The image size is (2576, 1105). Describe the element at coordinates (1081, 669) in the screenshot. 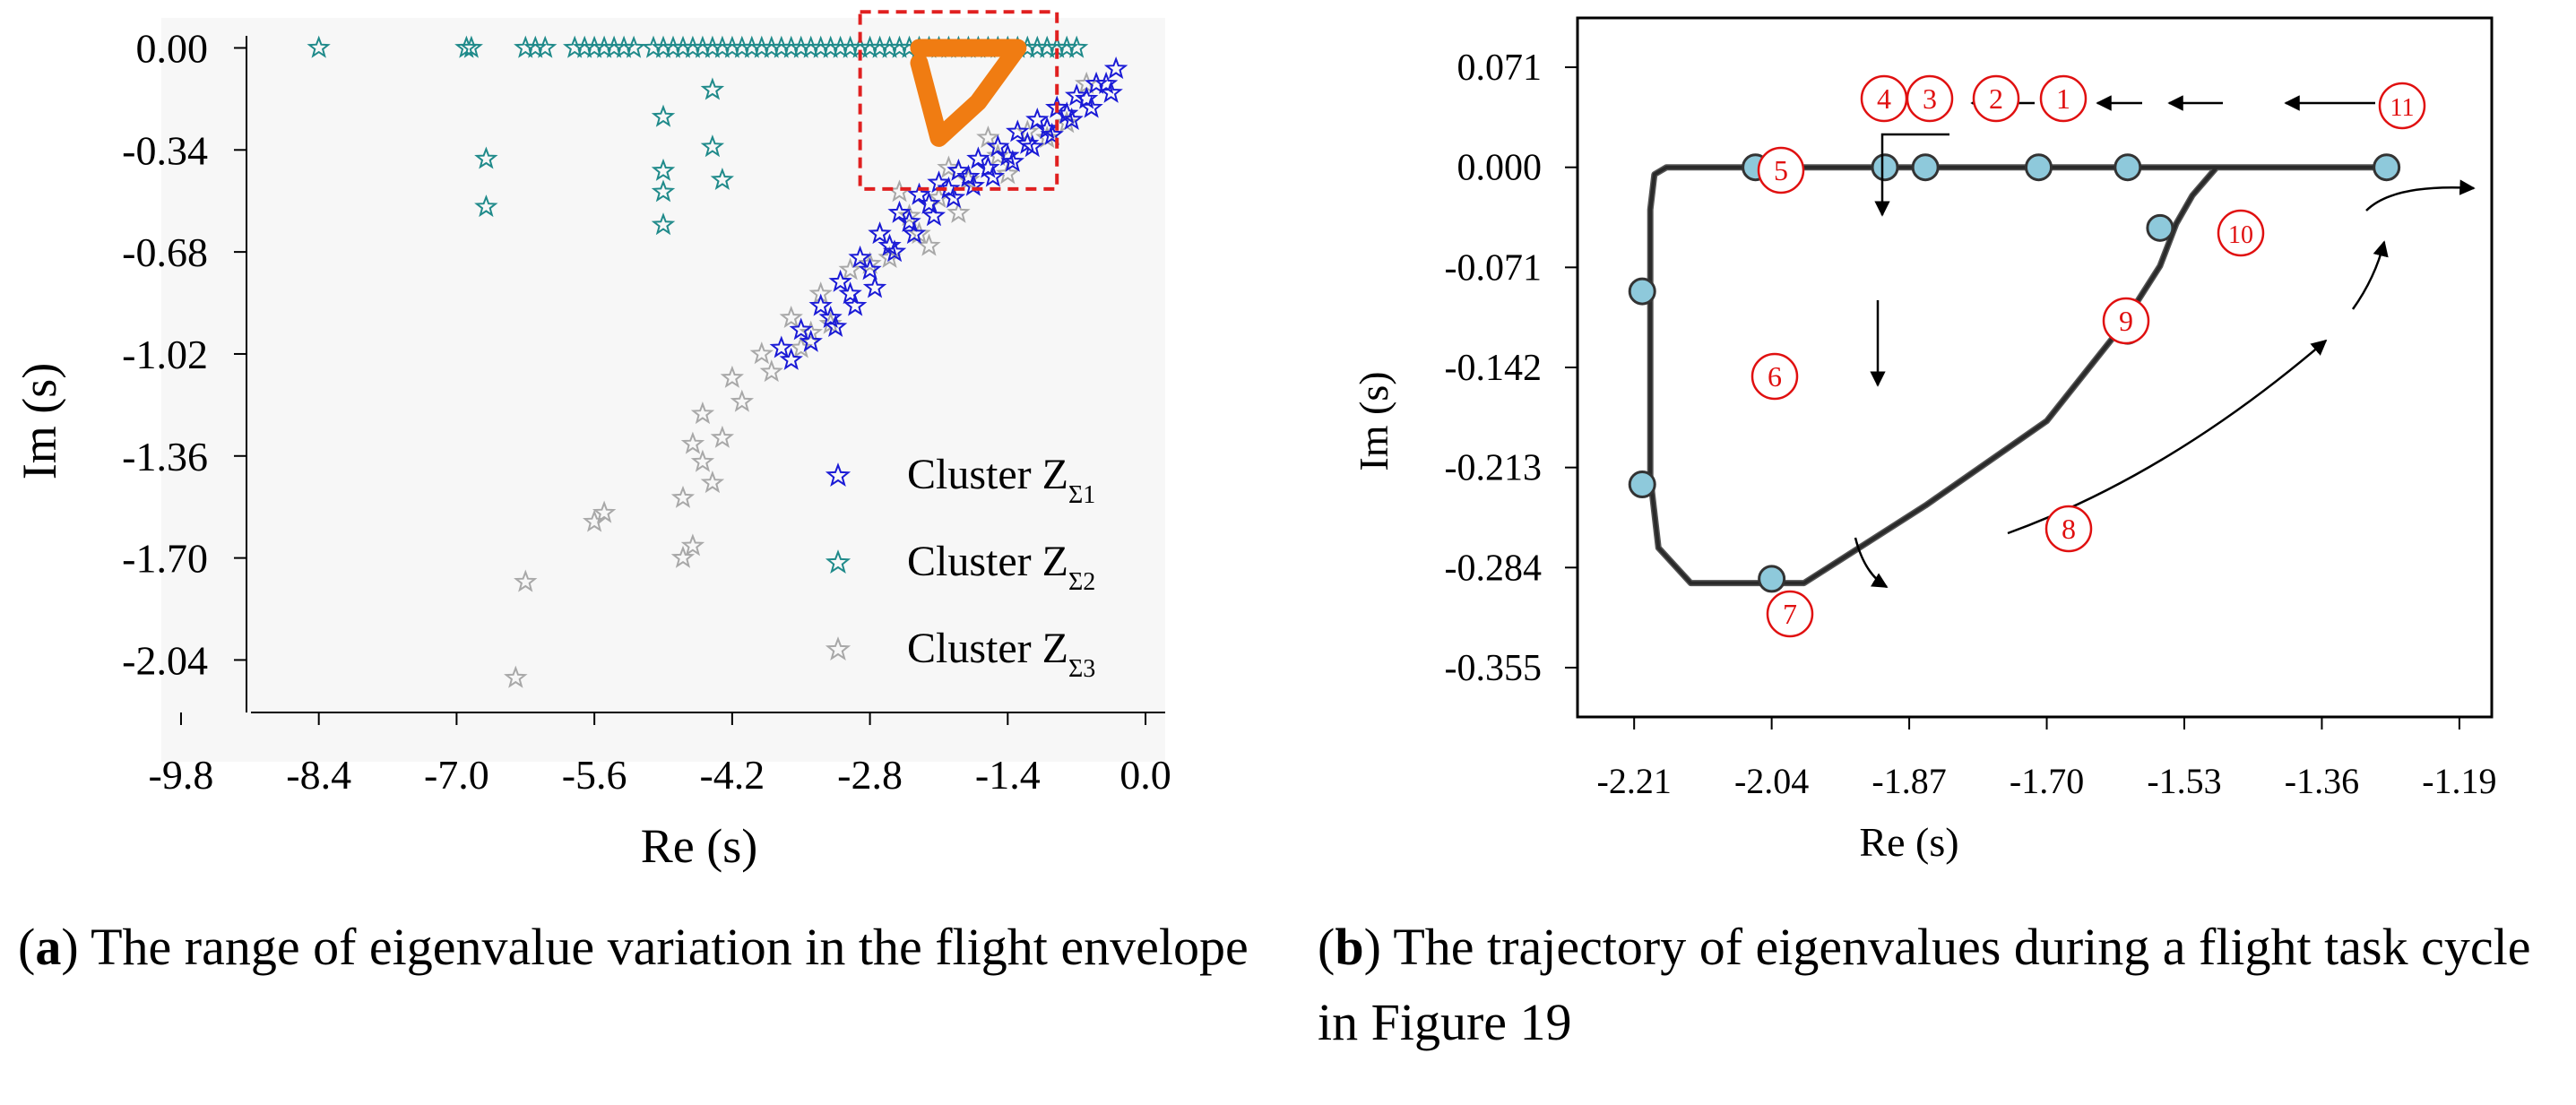

I see `legend-subscript: Σ3` at that location.